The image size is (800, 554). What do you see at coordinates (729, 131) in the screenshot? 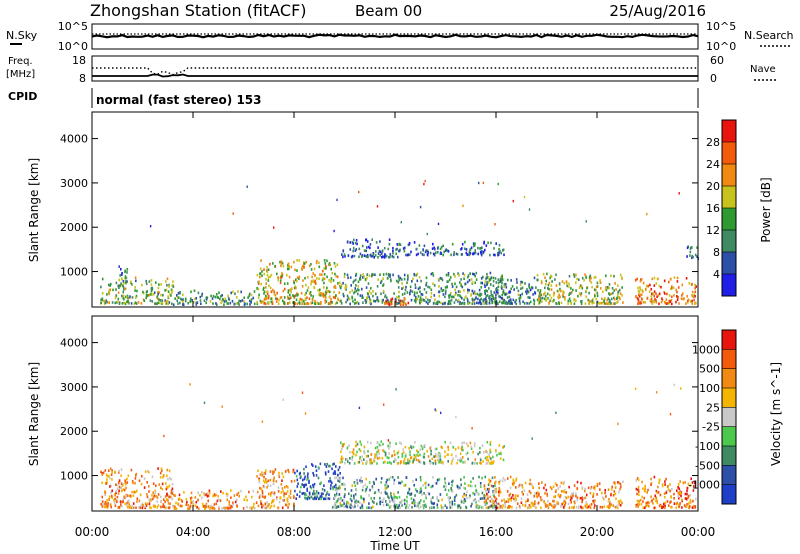
I see `colorbar-segment` at bounding box center [729, 131].